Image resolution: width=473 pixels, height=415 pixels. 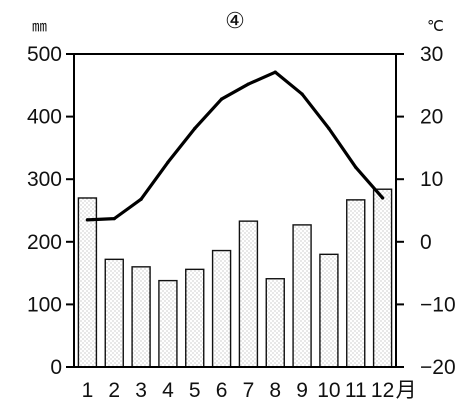 What do you see at coordinates (435, 26) in the screenshot?
I see `right-axis-unit: ℃` at bounding box center [435, 26].